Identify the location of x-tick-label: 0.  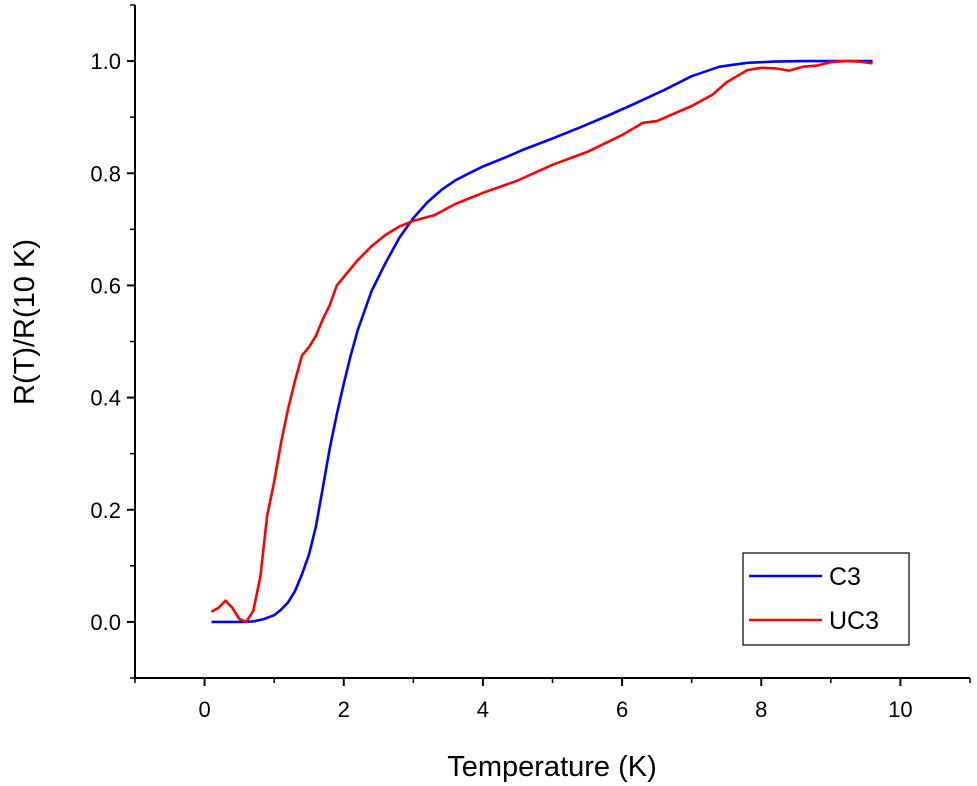
(204, 709).